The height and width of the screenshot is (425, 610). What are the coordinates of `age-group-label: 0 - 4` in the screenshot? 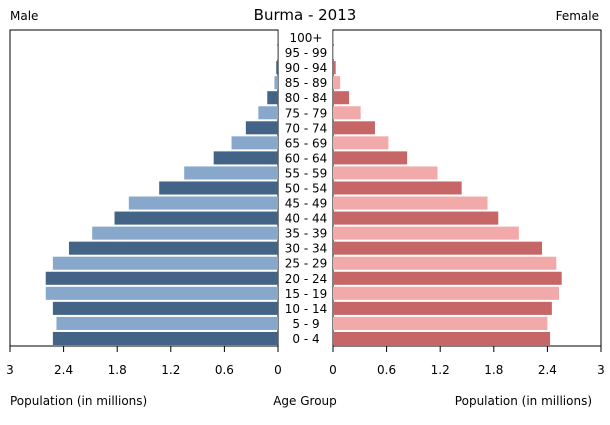 It's located at (305, 339).